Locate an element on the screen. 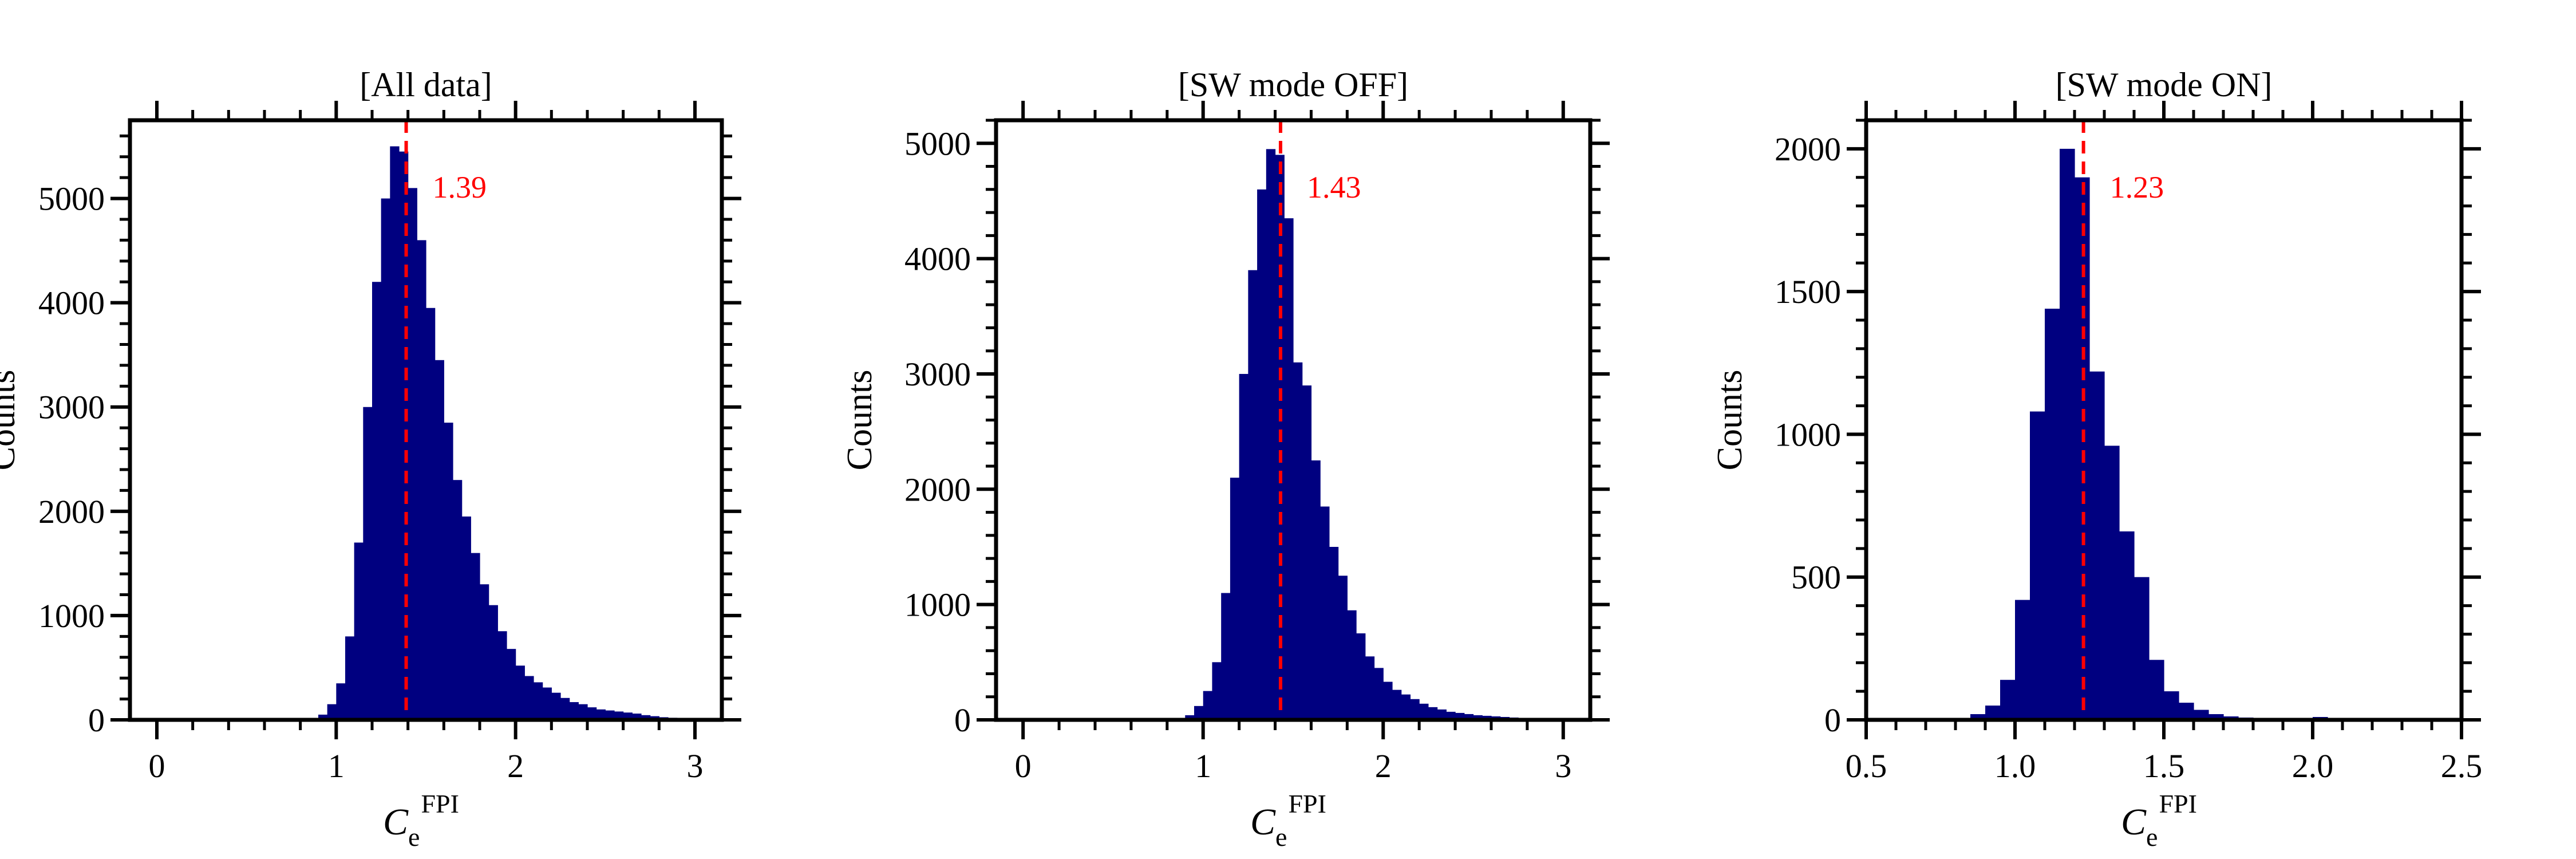  x-tick-label: 2.0 is located at coordinates (2313, 766).